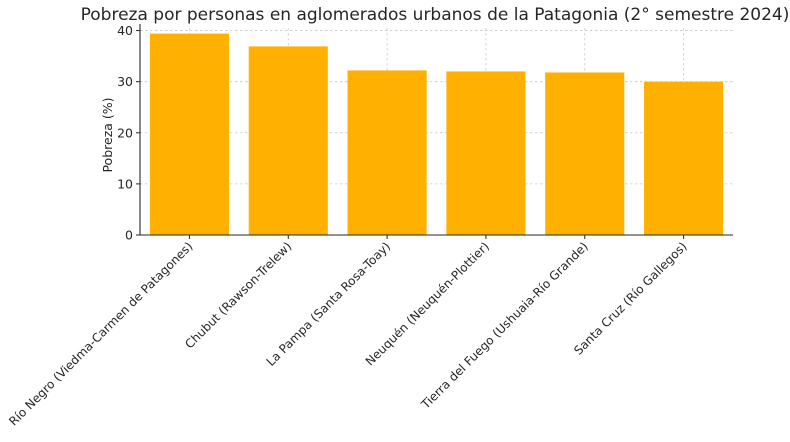 This screenshot has width=790, height=442. What do you see at coordinates (504, 325) in the screenshot?
I see `x-tick-label: Tierra del Fuego (Ushuaia-Río Grande)` at bounding box center [504, 325].